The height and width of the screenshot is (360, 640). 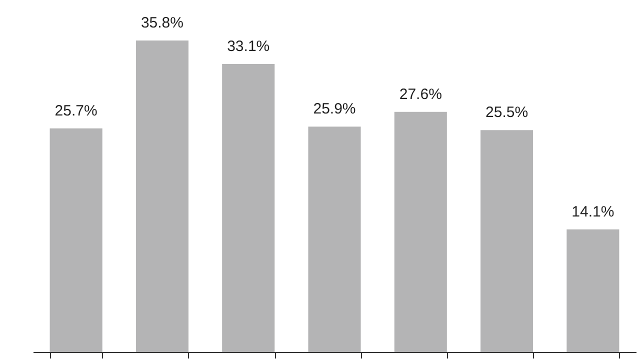 What do you see at coordinates (162, 23) in the screenshot?
I see `data-label: 35.8%` at bounding box center [162, 23].